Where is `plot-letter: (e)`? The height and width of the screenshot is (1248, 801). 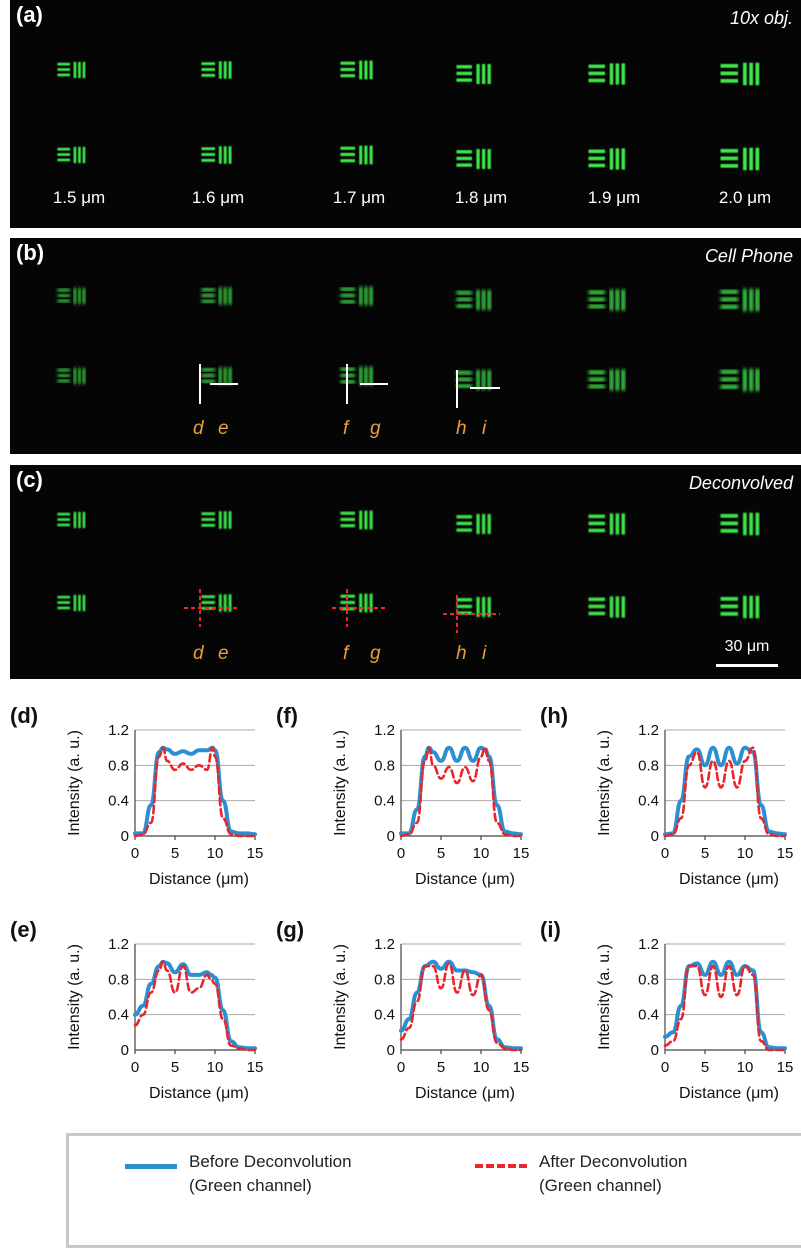
plot-letter: (e) is located at coordinates (23, 929).